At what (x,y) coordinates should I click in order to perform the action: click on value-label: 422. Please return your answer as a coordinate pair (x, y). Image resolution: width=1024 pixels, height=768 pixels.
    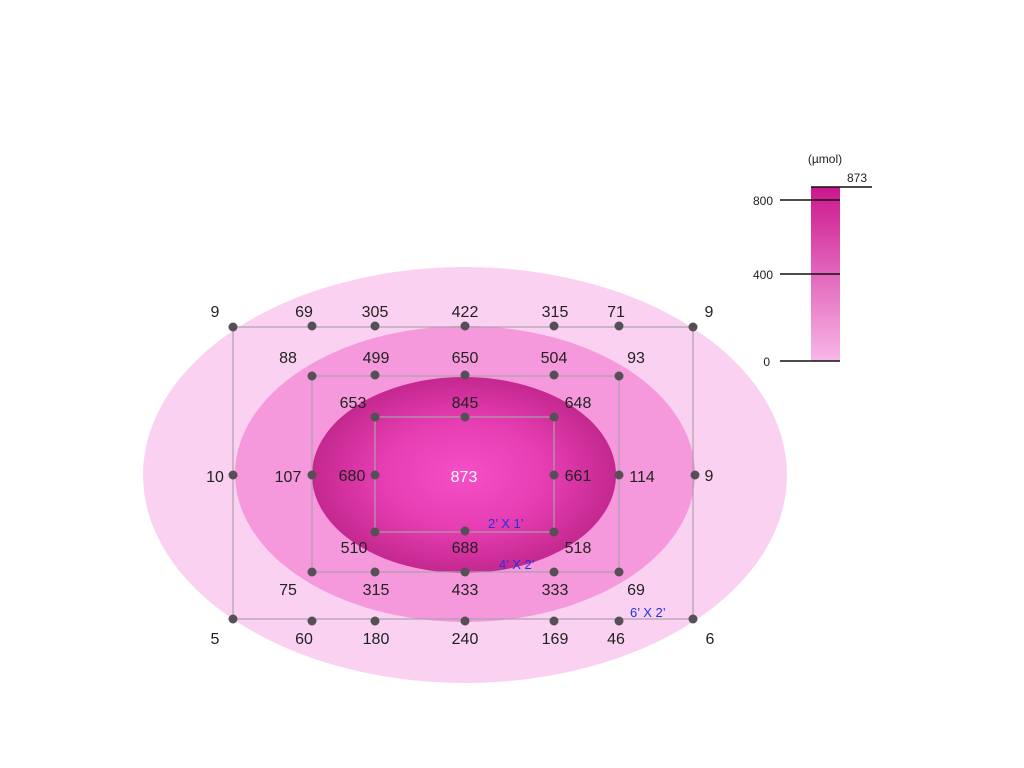
    Looking at the image, I should click on (465, 312).